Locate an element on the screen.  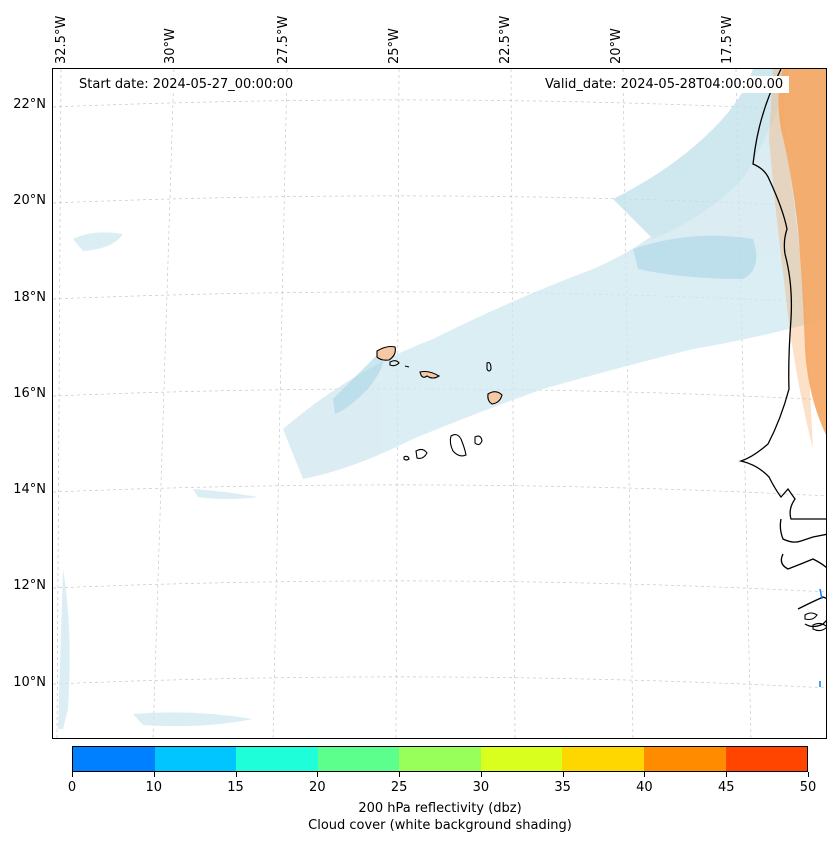
colorbar-tick-label: 15 is located at coordinates (235, 787).